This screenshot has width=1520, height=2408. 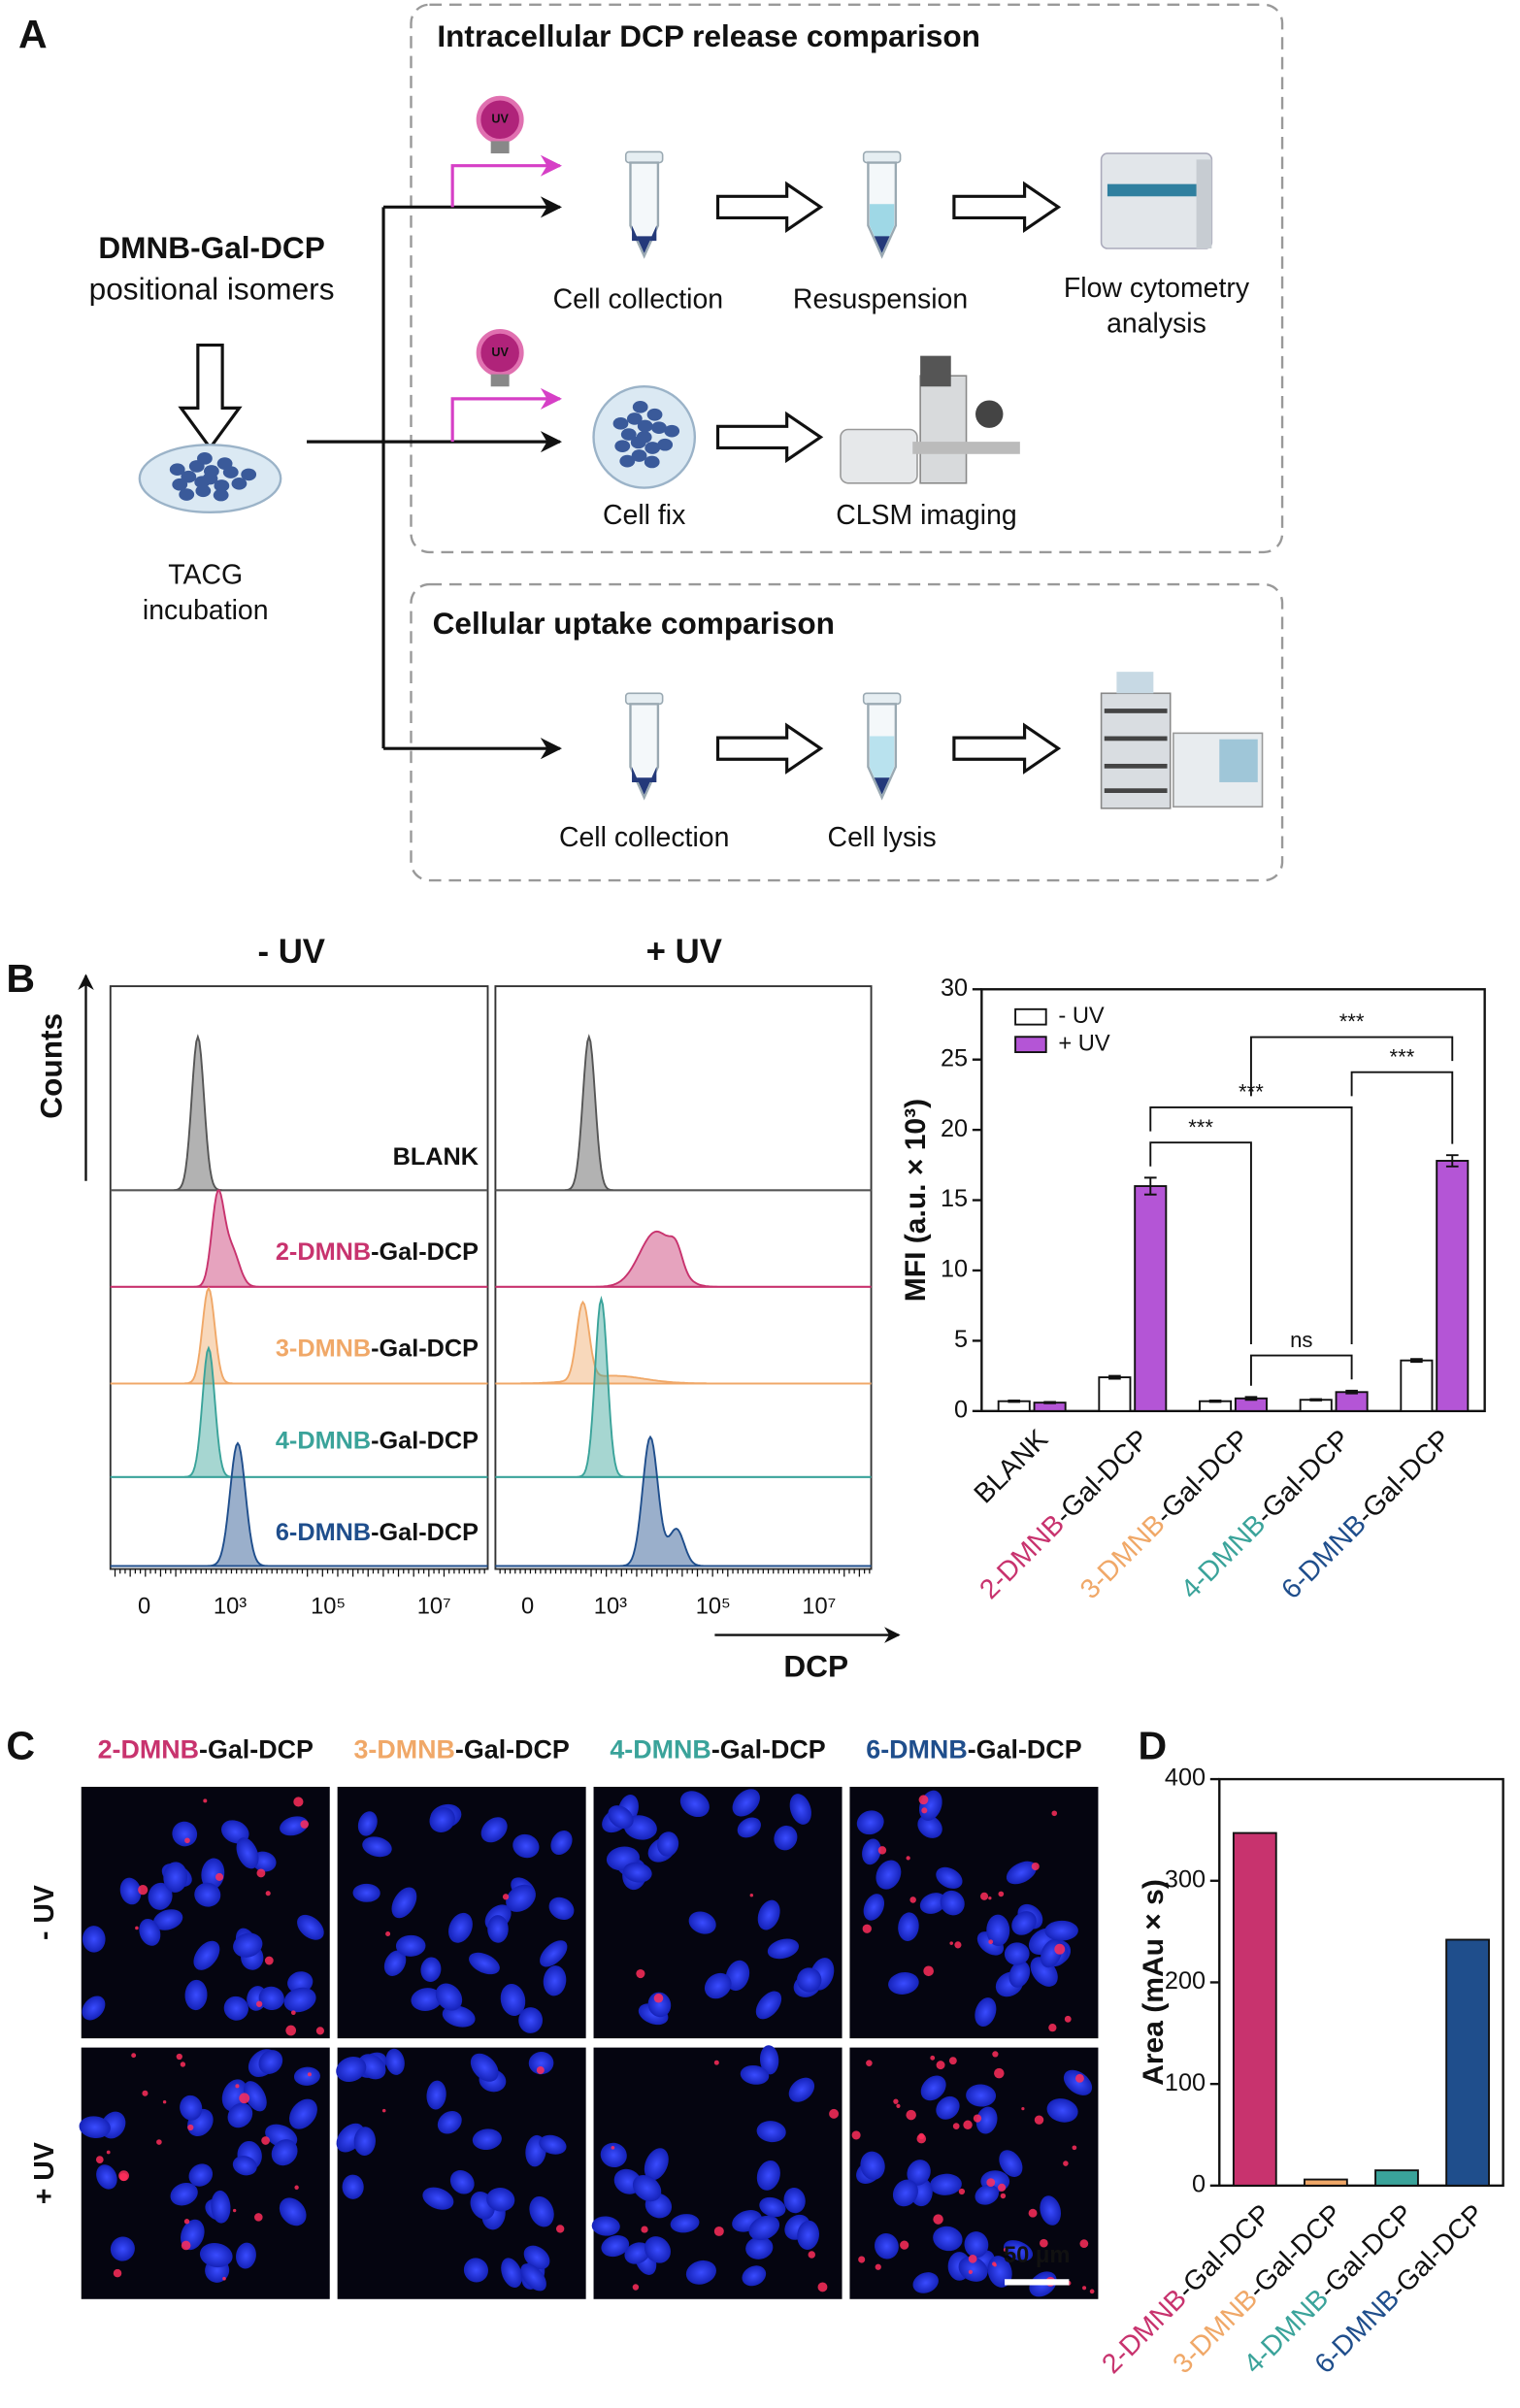 What do you see at coordinates (1416, 1361) in the screenshot?
I see `error-bar` at bounding box center [1416, 1361].